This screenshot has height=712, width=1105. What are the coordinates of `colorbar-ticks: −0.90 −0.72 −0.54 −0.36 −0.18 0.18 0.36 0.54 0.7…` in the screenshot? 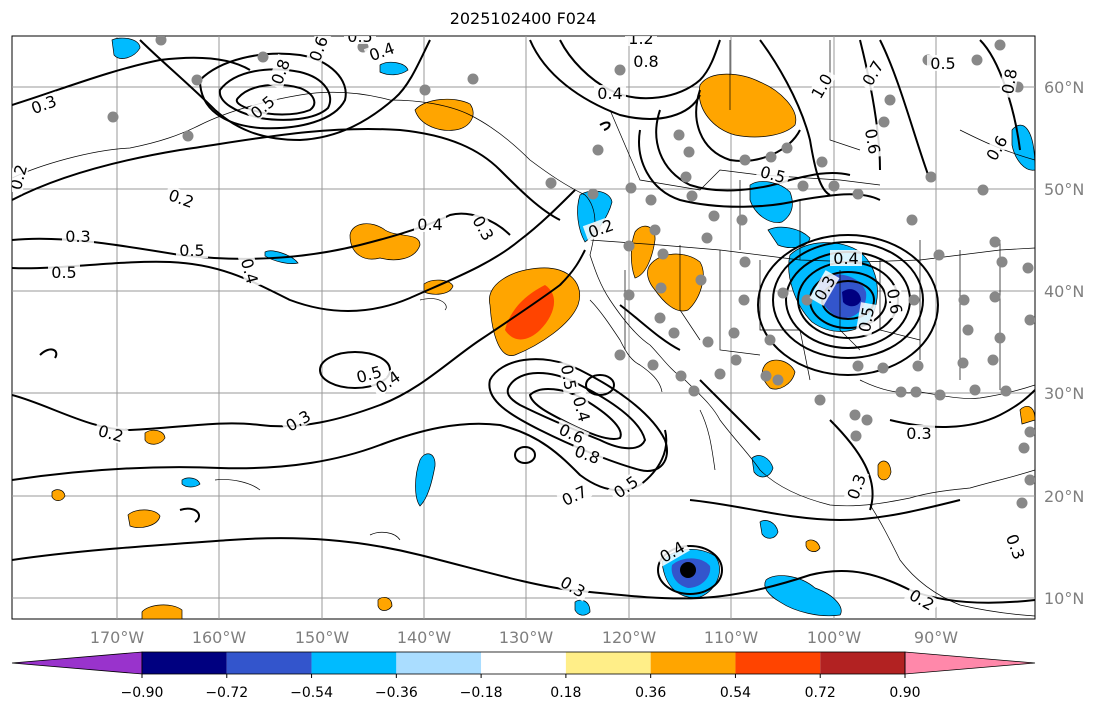 It's located at (521, 687).